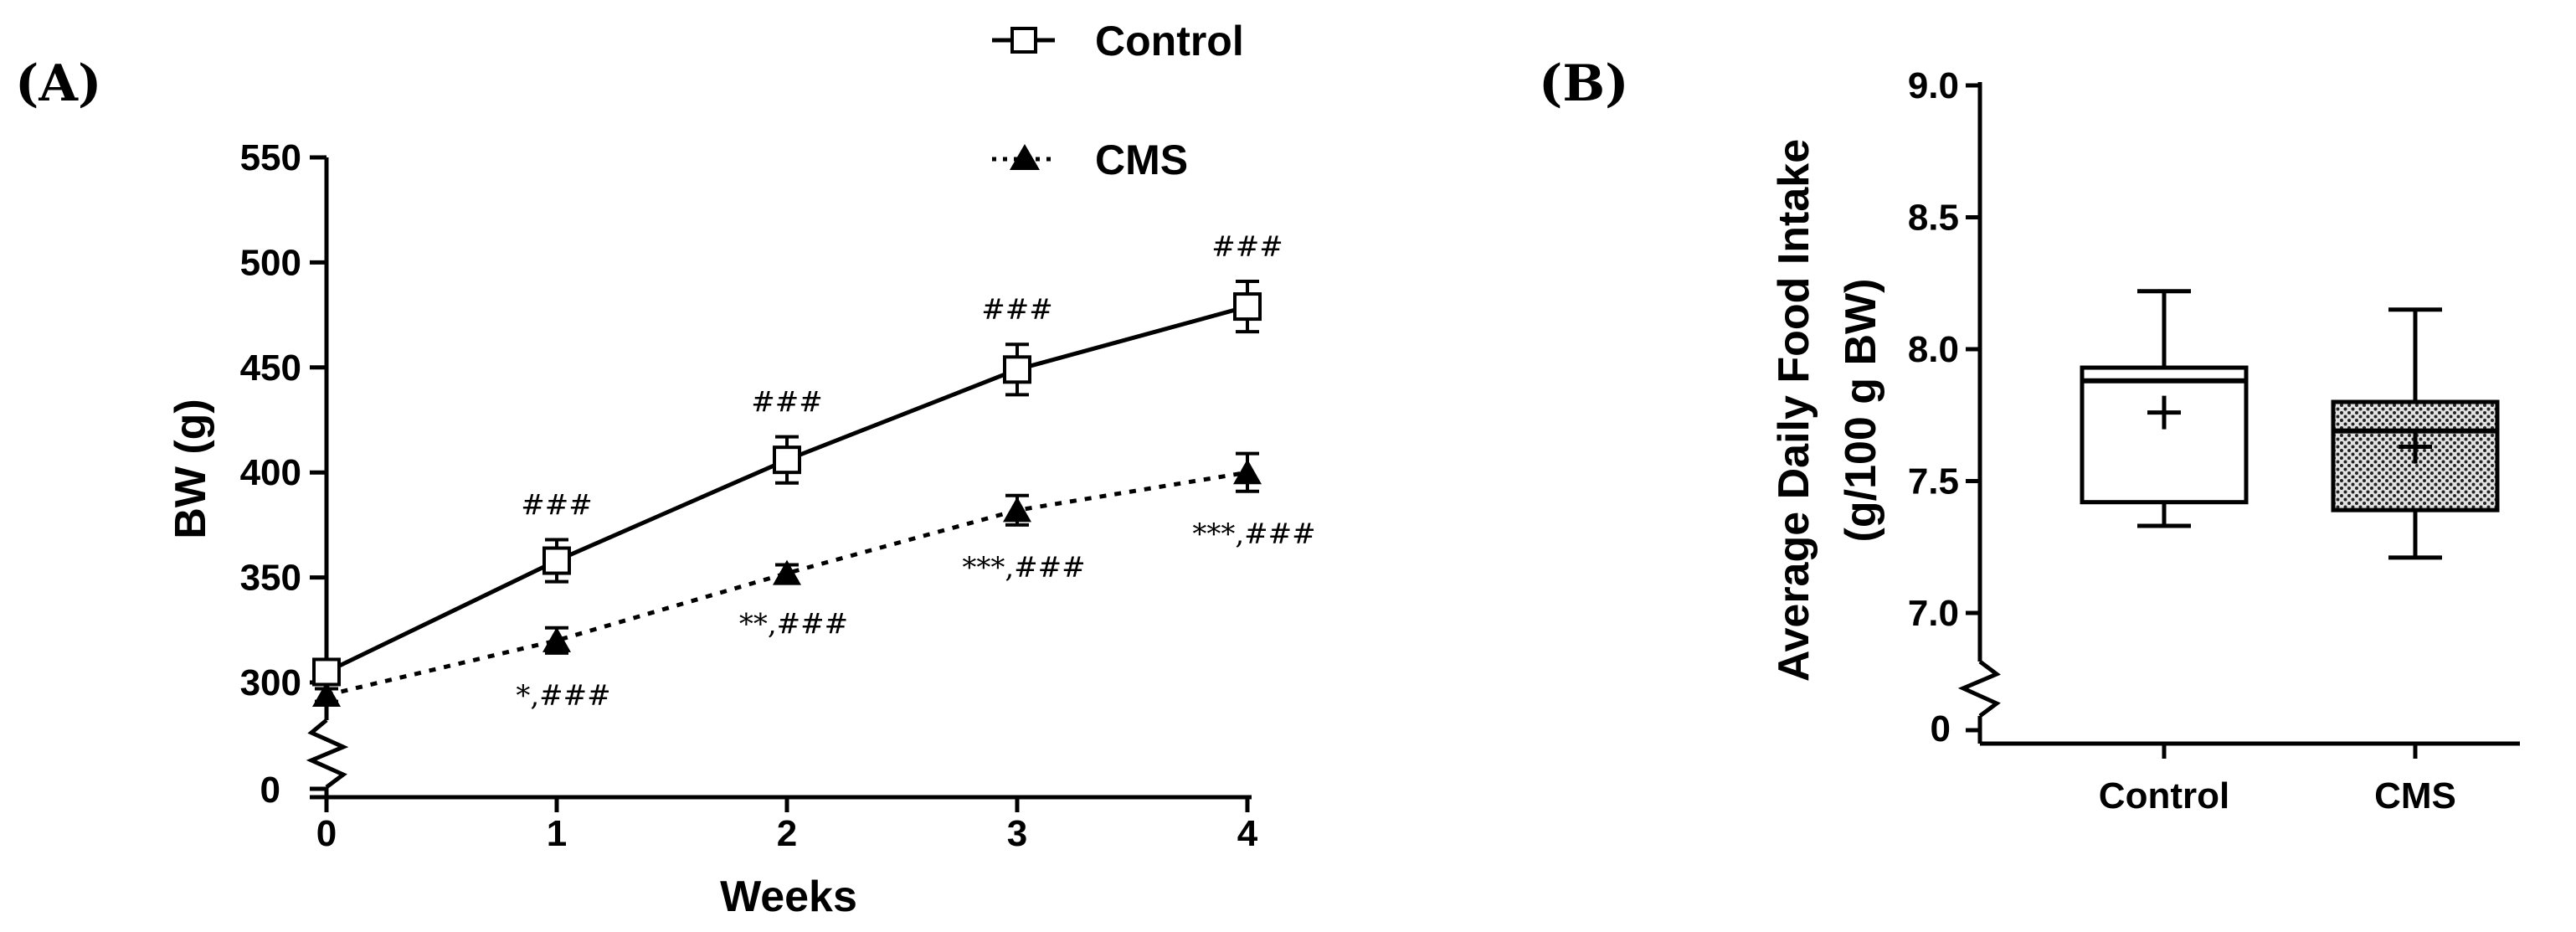  I want to click on a-y-tick-label: 450, so click(271, 368).